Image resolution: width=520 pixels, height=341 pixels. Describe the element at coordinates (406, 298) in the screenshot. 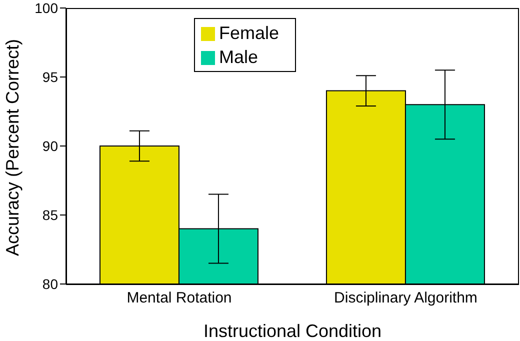

I see `x-tick-label: Disciplinary Algorithm` at that location.